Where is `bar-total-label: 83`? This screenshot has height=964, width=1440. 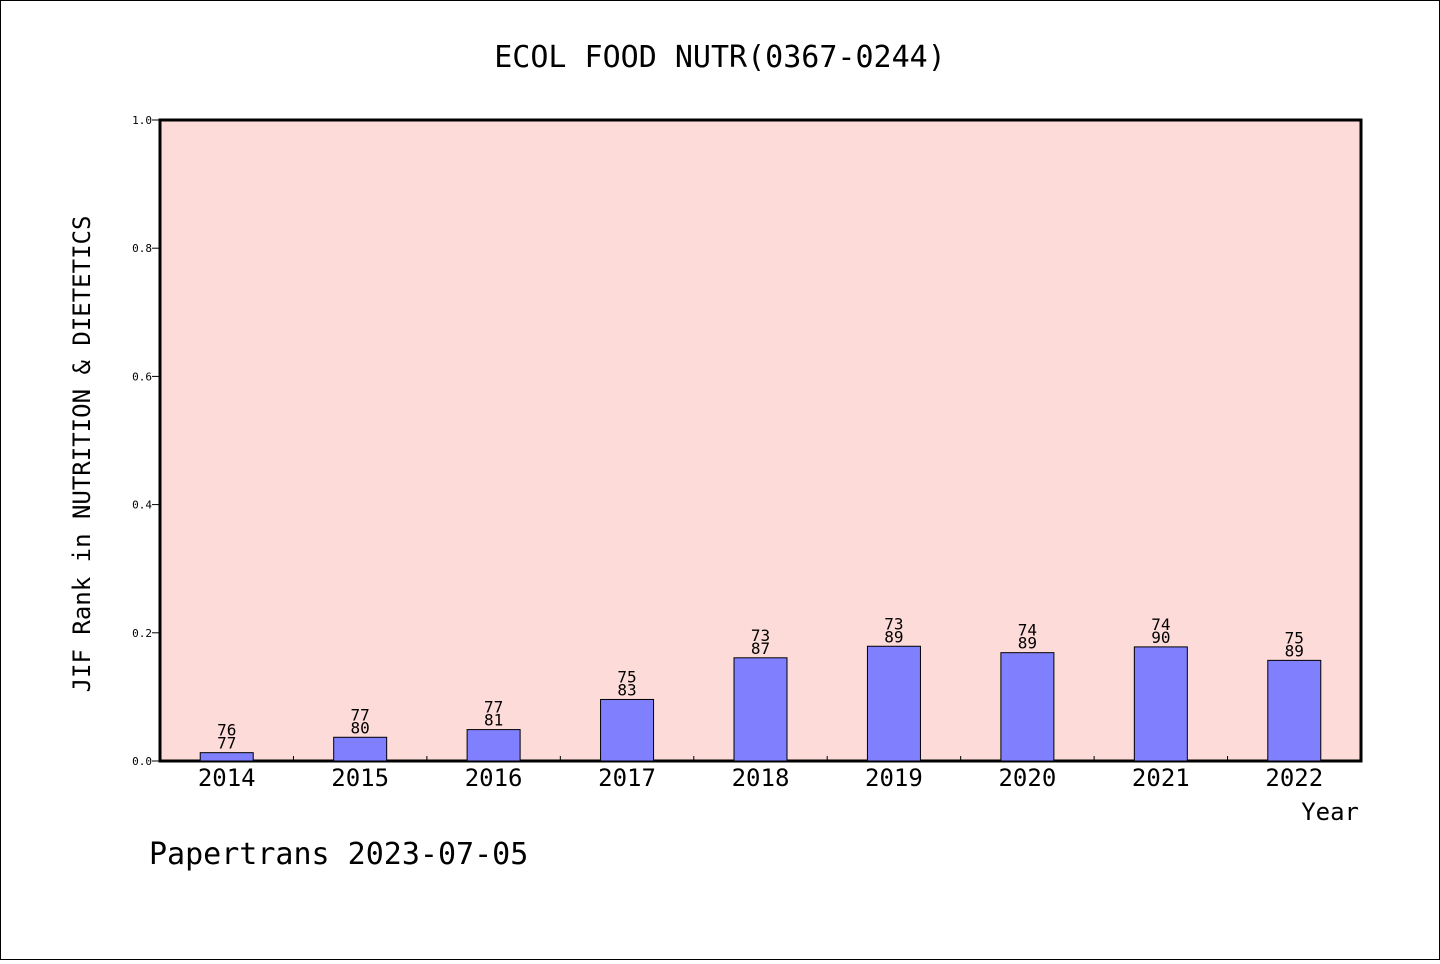
bar-total-label: 83 is located at coordinates (626, 689).